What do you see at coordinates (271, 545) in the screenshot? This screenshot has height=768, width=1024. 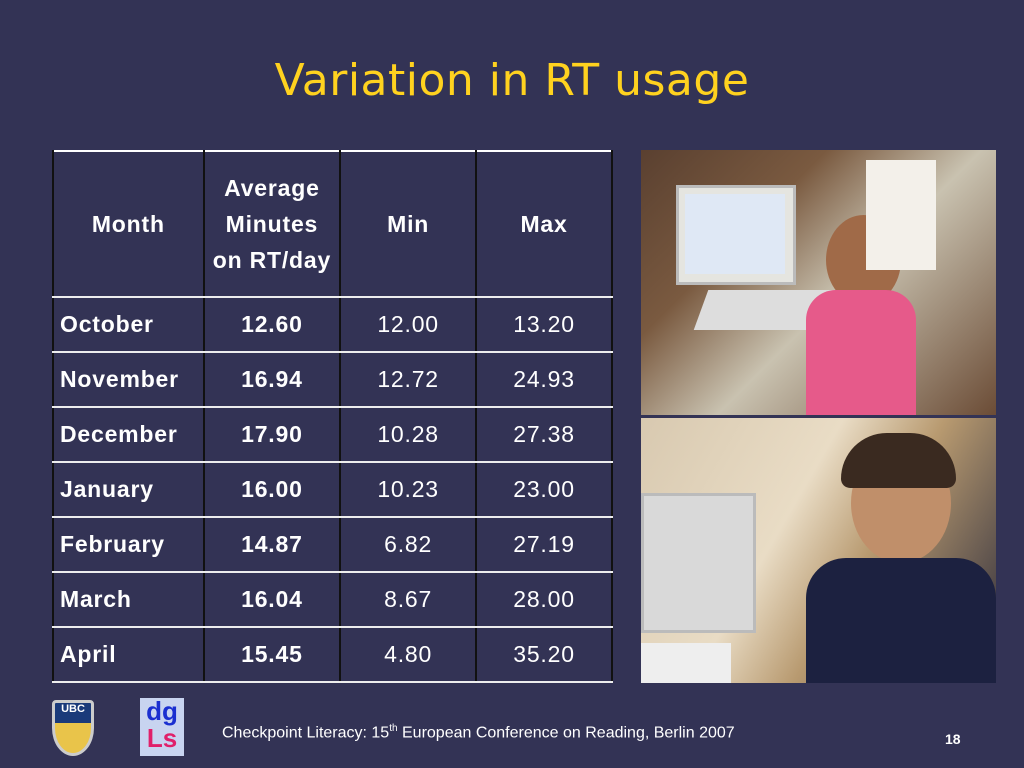 I see `cell-average: 14.87` at bounding box center [271, 545].